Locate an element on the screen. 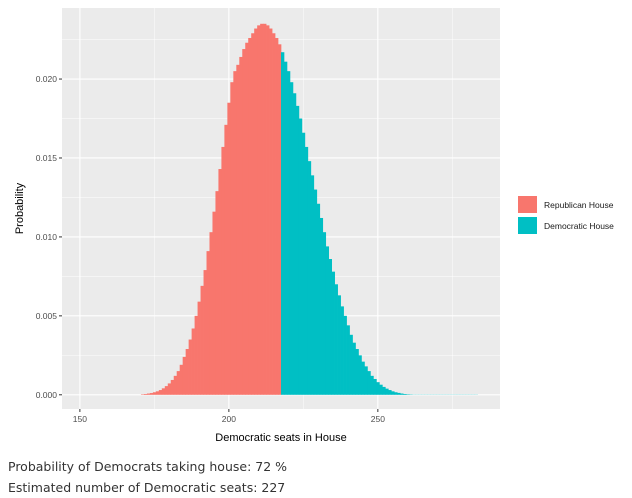 The height and width of the screenshot is (498, 632). legend-item-democratic: Democratic House is located at coordinates (566, 225).